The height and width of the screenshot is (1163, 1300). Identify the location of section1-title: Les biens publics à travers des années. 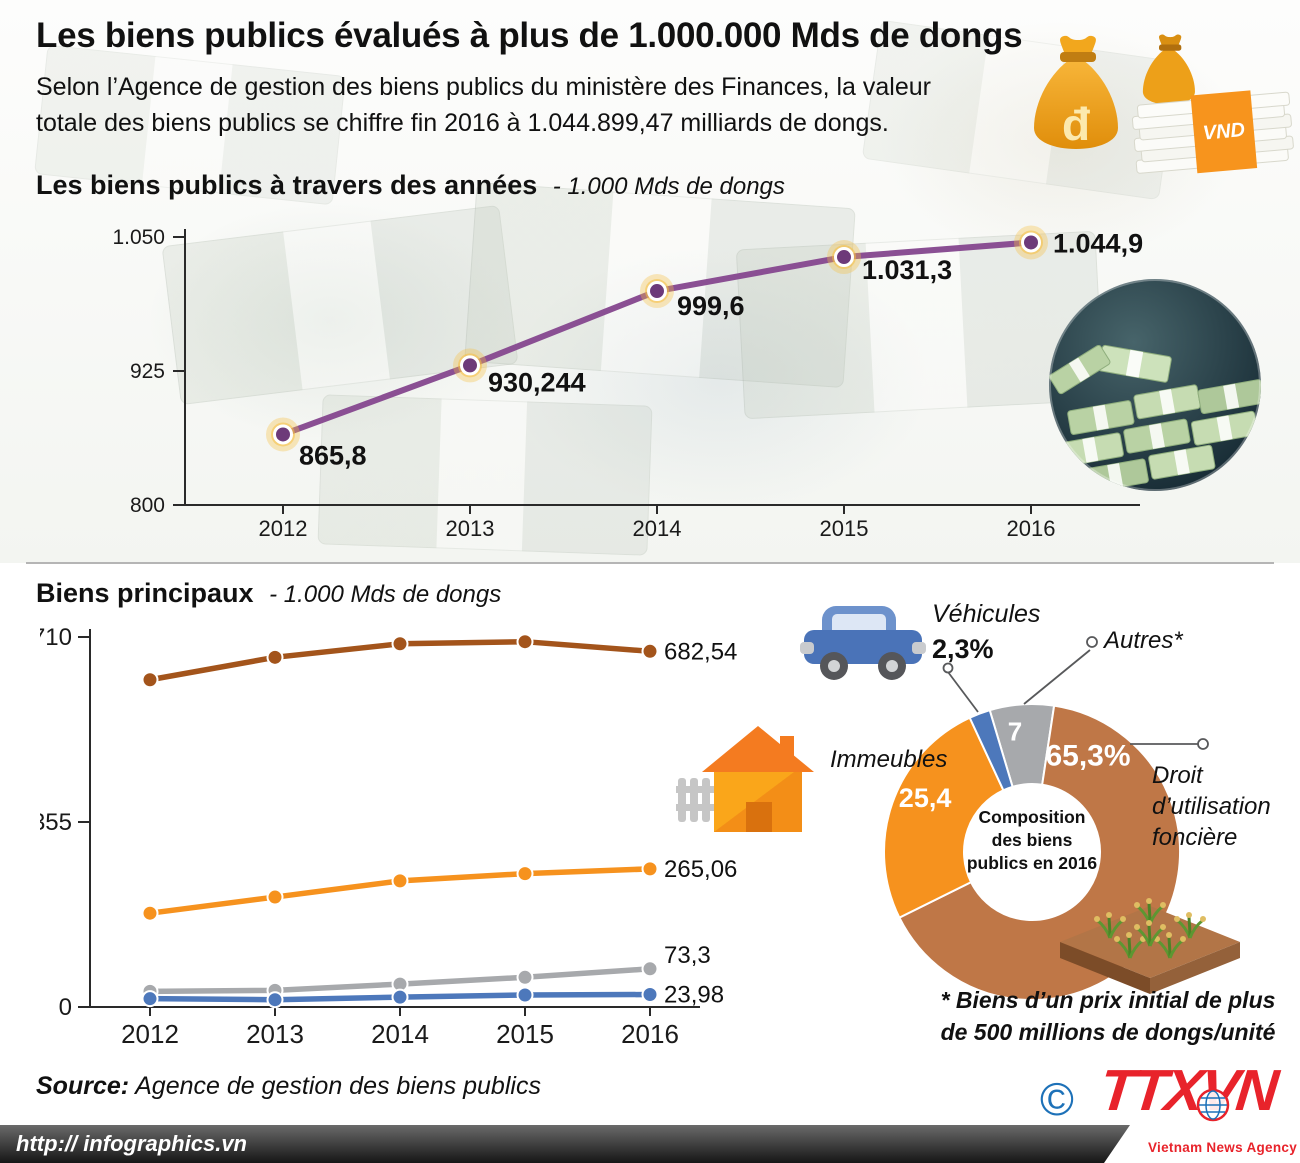
(287, 185).